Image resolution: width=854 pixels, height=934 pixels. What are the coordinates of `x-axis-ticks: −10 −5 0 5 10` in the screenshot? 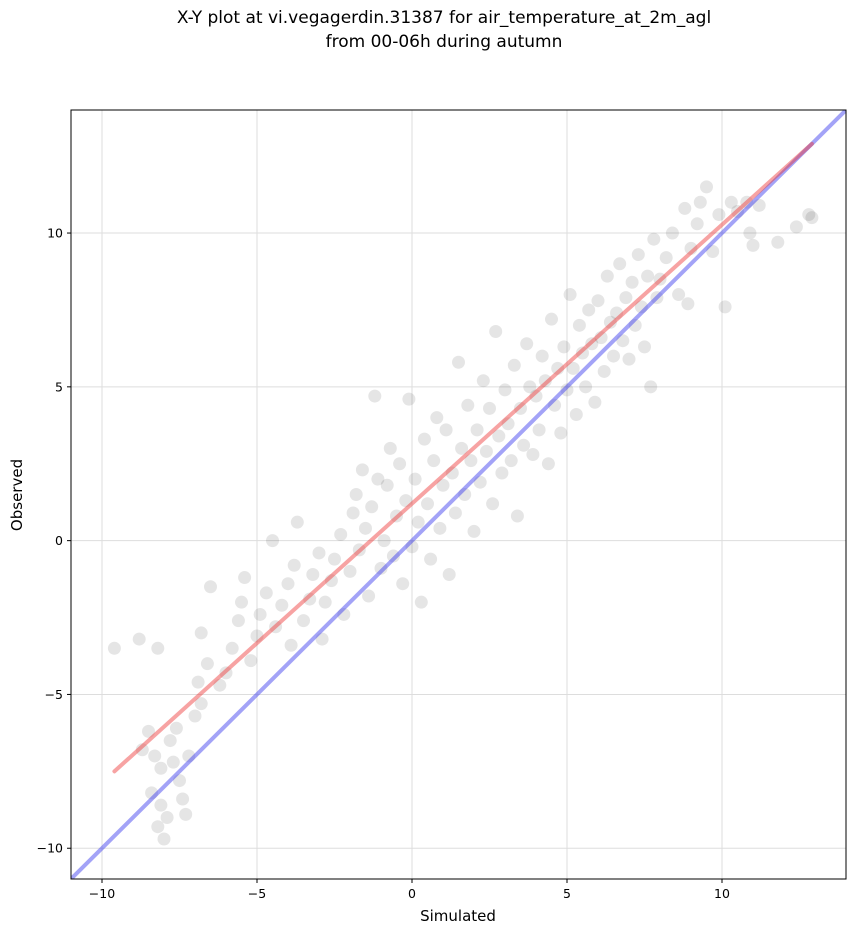 It's located at (409, 890).